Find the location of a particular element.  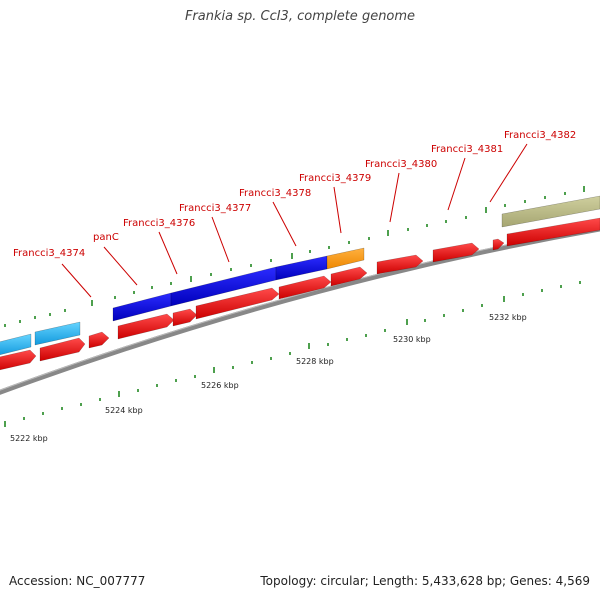

cluster-bar-blue is located at coordinates (301, 268).